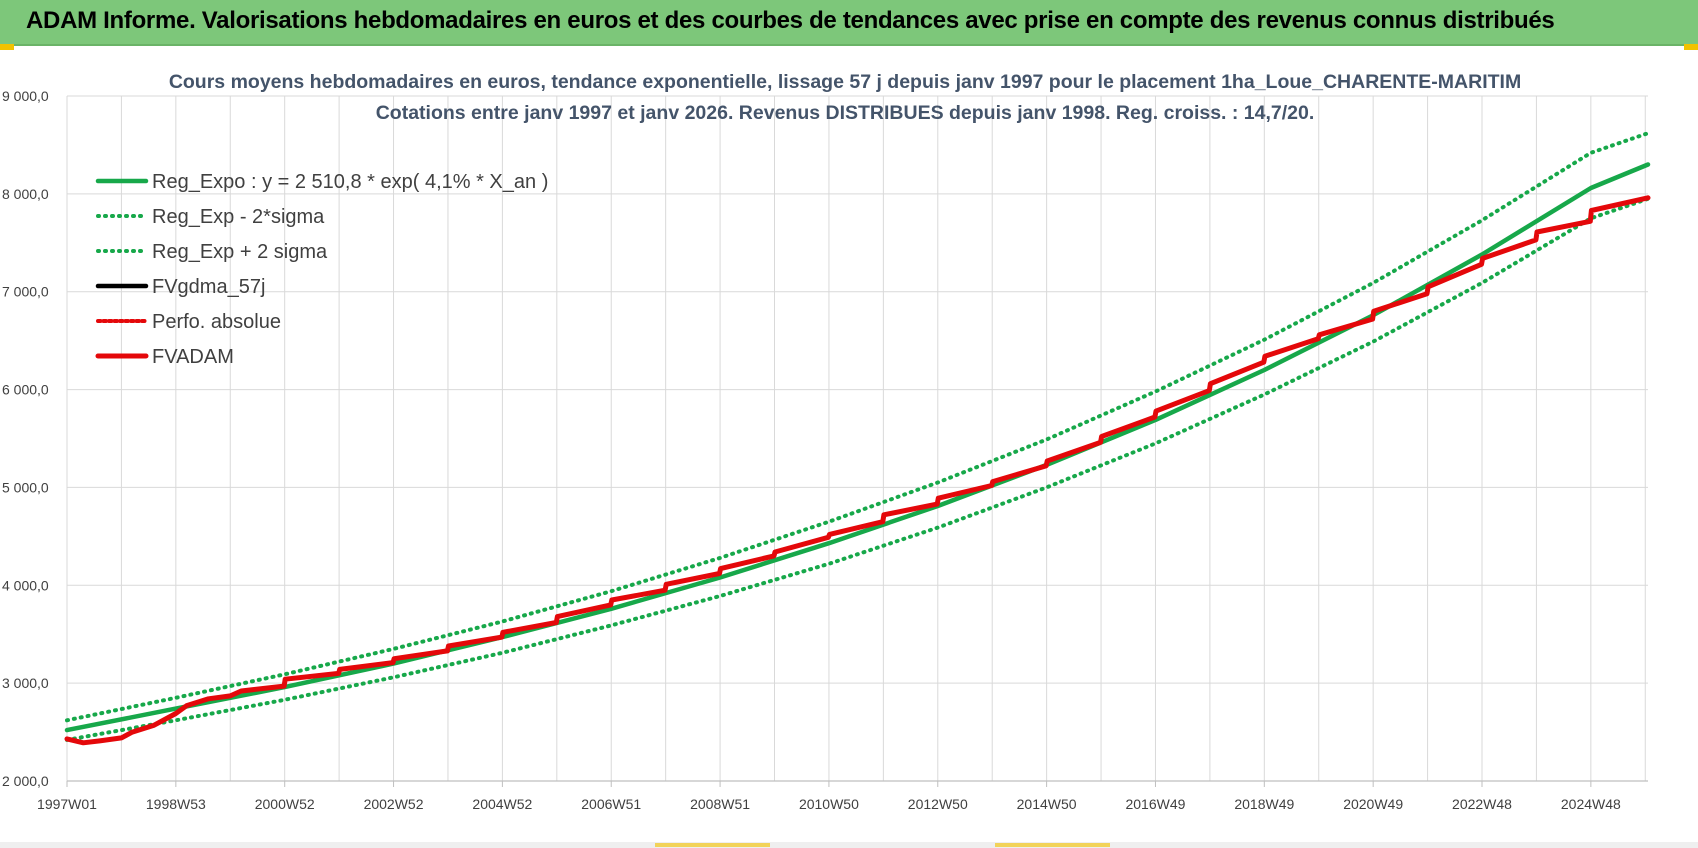 This screenshot has width=1698, height=848. What do you see at coordinates (25, 487) in the screenshot?
I see `y-tick-label: 5 000,0` at bounding box center [25, 487].